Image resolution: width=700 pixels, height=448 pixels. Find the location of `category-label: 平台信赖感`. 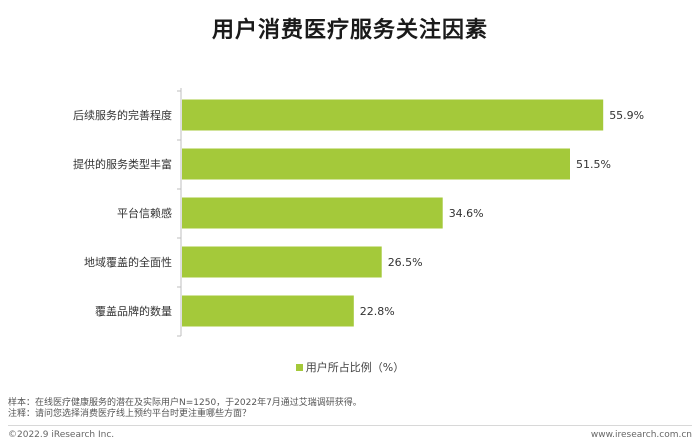

category-label: 平台信赖感 is located at coordinates (144, 213).